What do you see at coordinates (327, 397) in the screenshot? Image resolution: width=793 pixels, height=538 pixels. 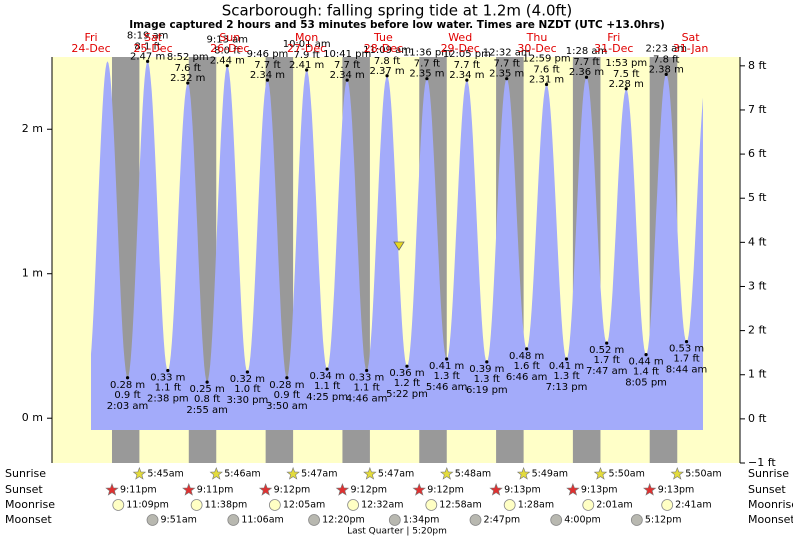 I see `low-tide-label: 4:25 pm` at bounding box center [327, 397].